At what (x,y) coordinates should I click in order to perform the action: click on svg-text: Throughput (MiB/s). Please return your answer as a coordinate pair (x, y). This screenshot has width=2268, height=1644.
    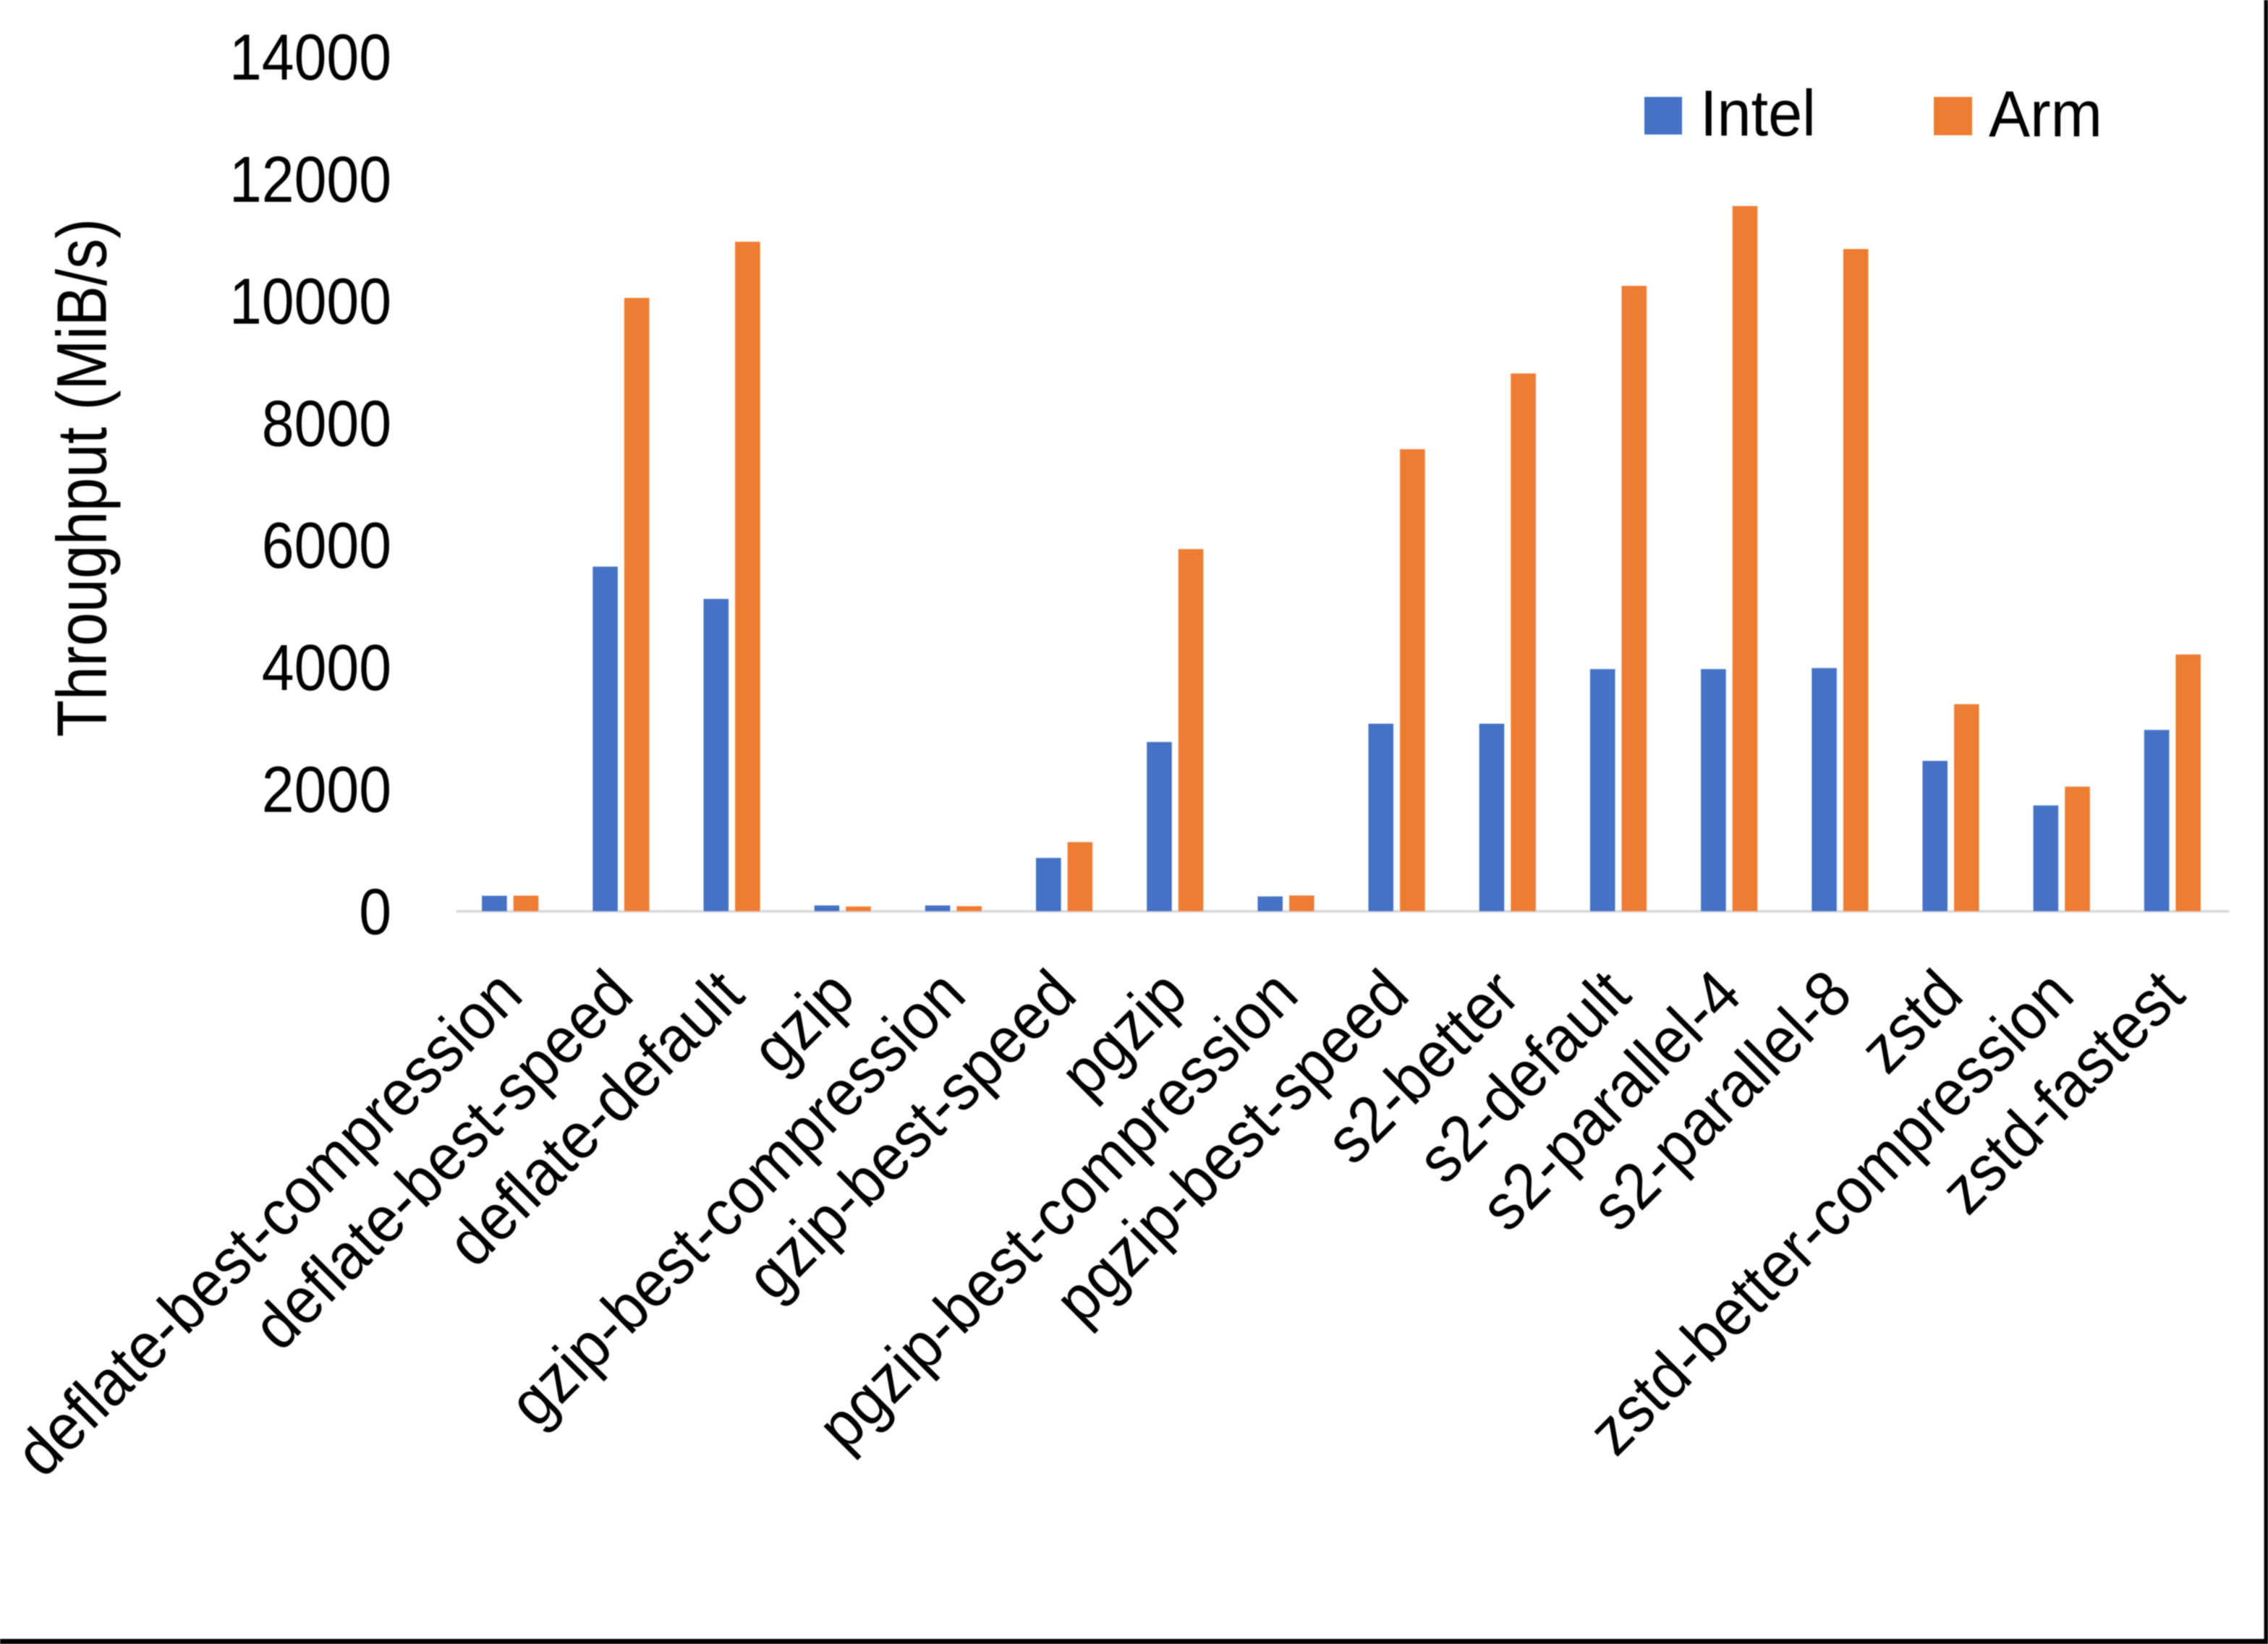
    Looking at the image, I should click on (82, 477).